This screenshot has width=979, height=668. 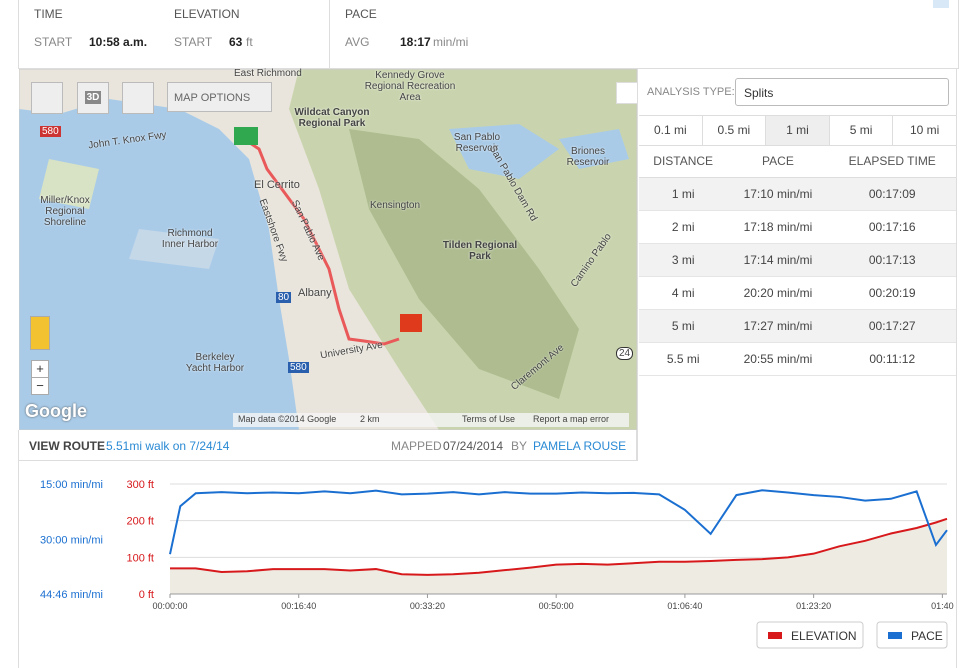 I want to click on x-tick-label: 00:00:00, so click(x=169, y=606).